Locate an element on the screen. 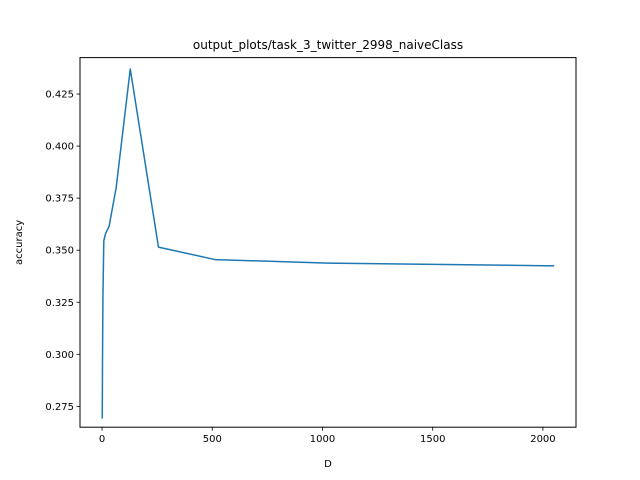 This screenshot has height=480, width=640. y-tick-label: 0.375 is located at coordinates (59, 199).